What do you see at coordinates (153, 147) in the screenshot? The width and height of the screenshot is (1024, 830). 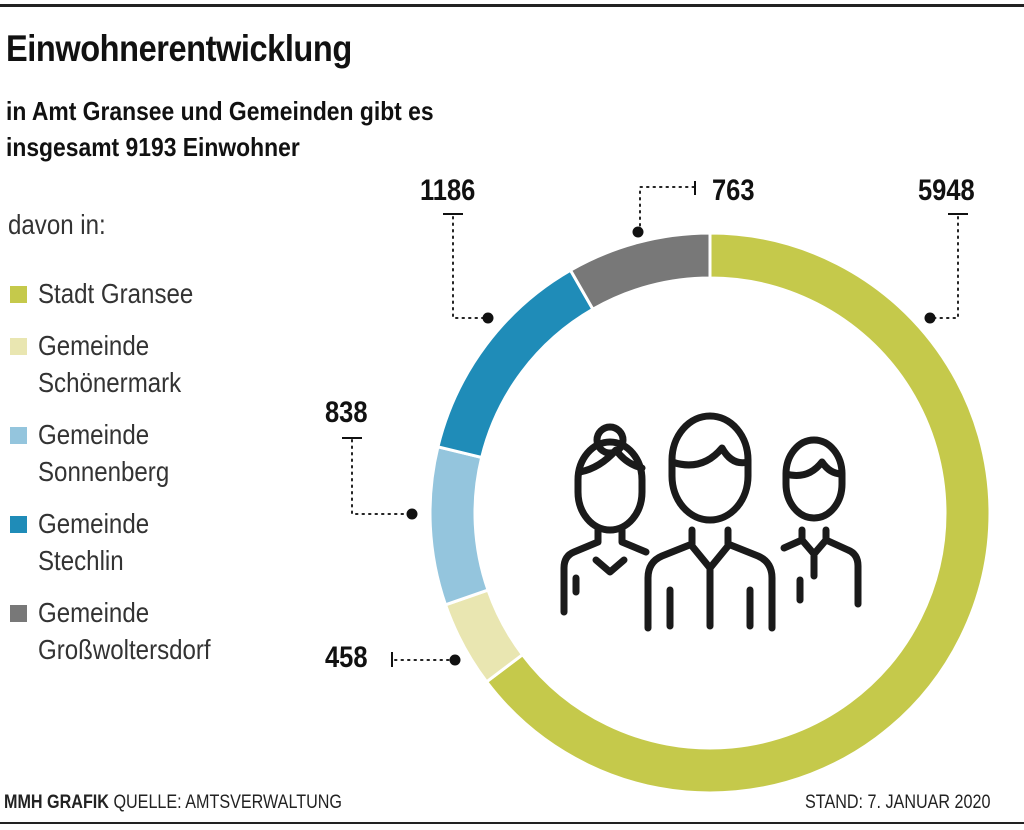 I see `subtitle-line2: insgesamt 9193 Einwohner` at bounding box center [153, 147].